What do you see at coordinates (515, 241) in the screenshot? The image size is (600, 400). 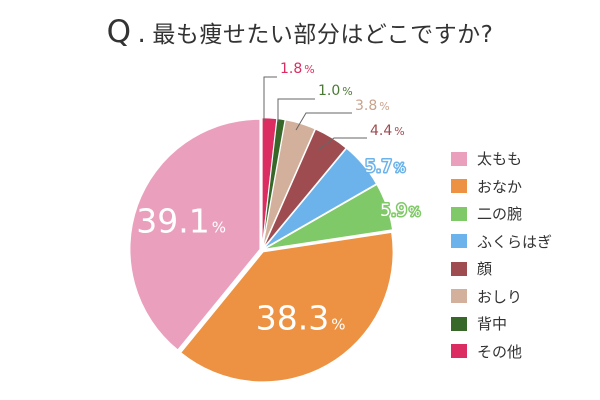 I see `legend-label: ふくらはぎ` at bounding box center [515, 241].